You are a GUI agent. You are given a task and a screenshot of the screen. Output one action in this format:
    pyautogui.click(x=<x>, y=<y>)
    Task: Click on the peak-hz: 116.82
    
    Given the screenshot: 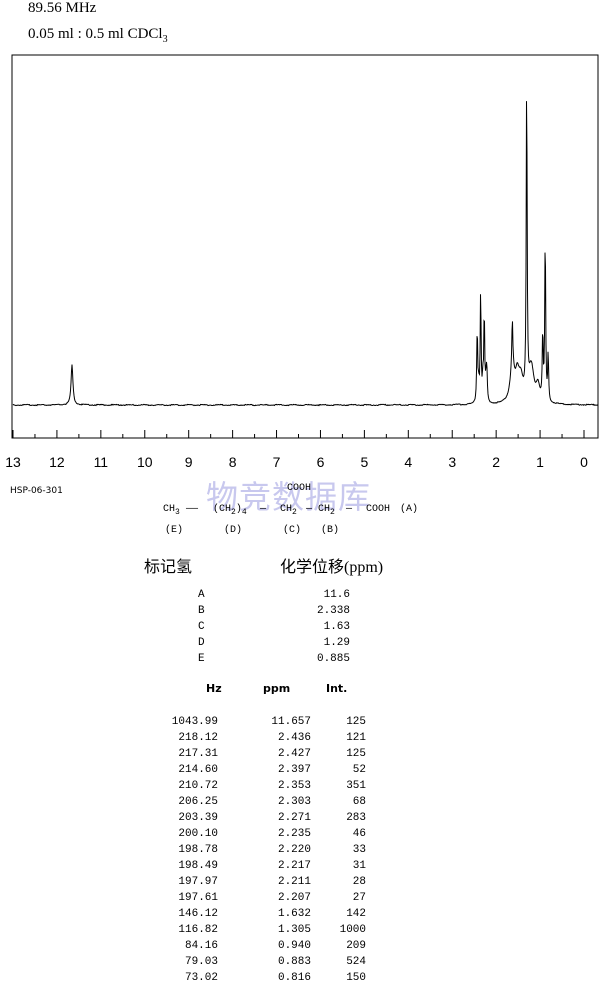 What is the action you would take?
    pyautogui.click(x=198, y=930)
    